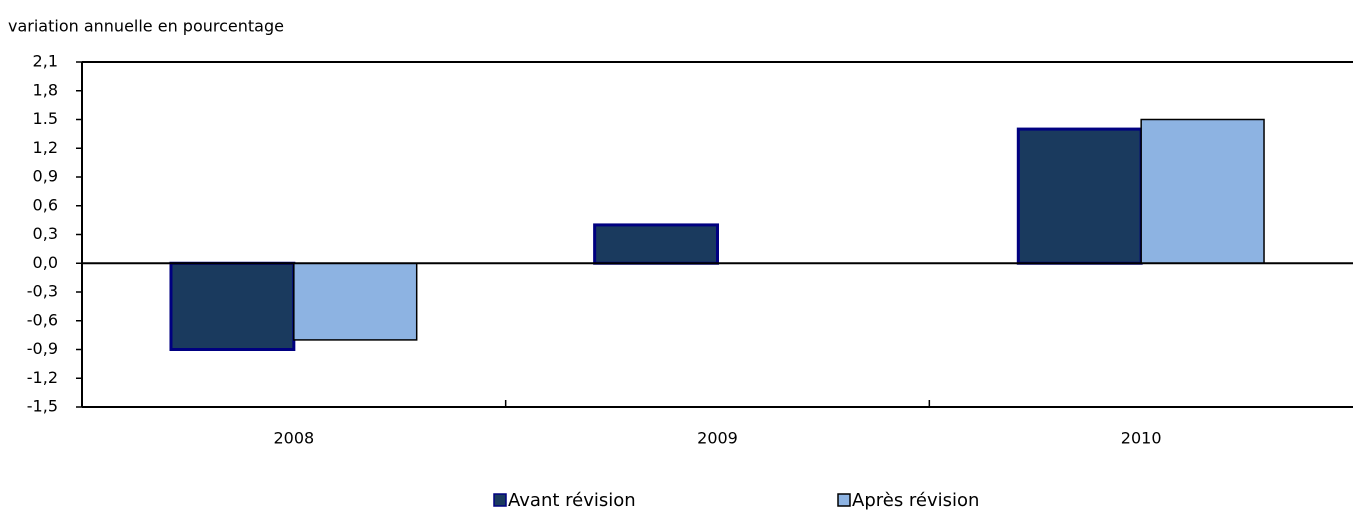 The height and width of the screenshot is (512, 1353). Describe the element at coordinates (45, 262) in the screenshot. I see `y-tick-label: 0,0` at that location.